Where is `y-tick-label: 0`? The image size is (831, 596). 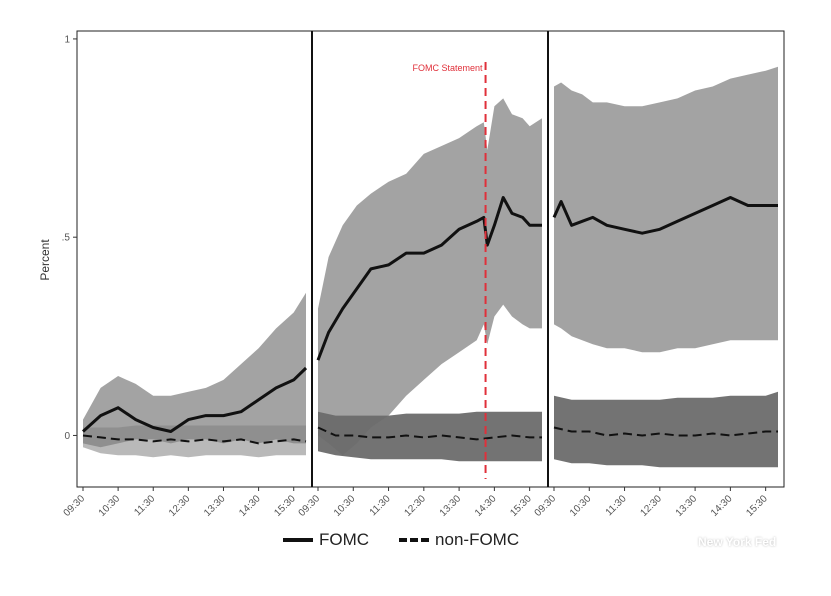 y-tick-label: 0 is located at coordinates (67, 436).